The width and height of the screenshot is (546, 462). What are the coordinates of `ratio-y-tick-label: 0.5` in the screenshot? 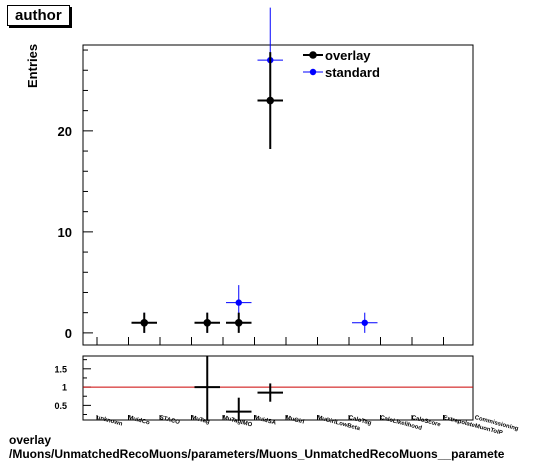 It's located at (60, 406).